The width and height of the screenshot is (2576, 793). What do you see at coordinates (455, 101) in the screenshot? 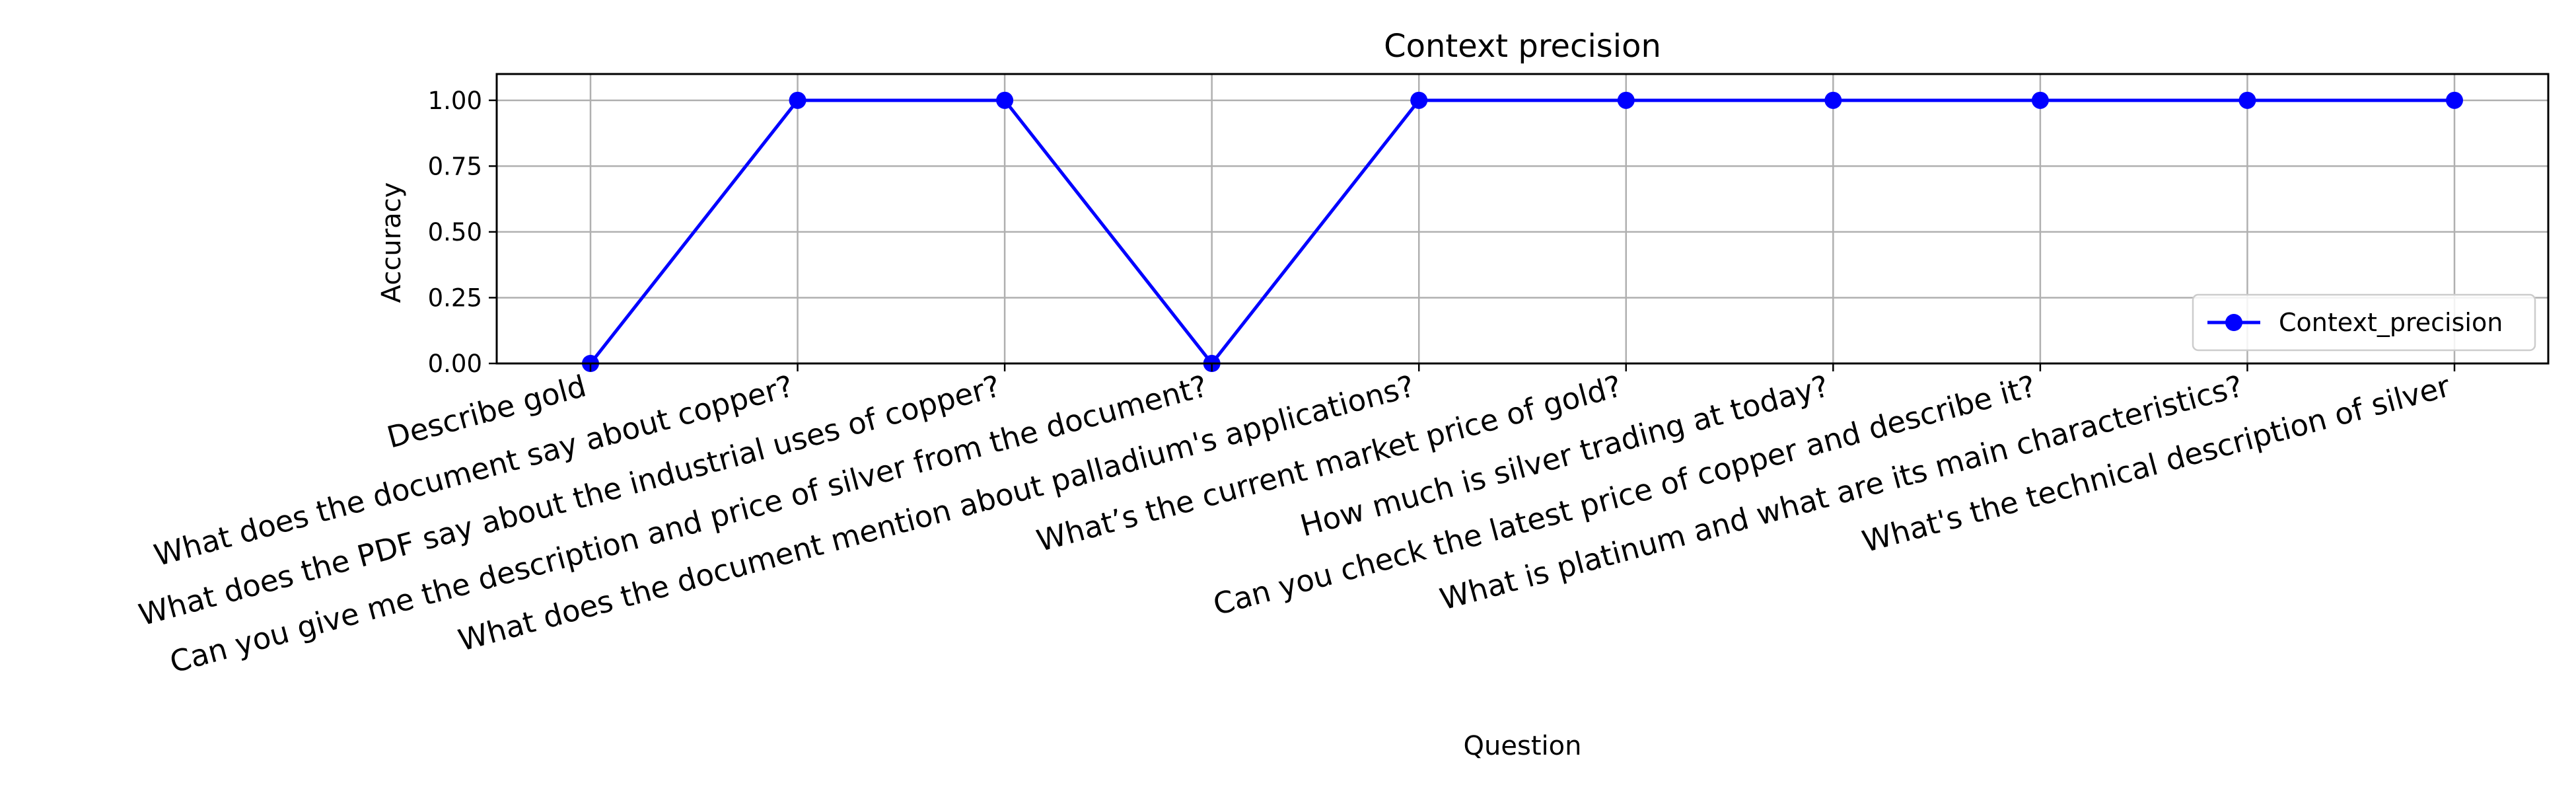
I see `y-tick-label: 1.00` at bounding box center [455, 101].